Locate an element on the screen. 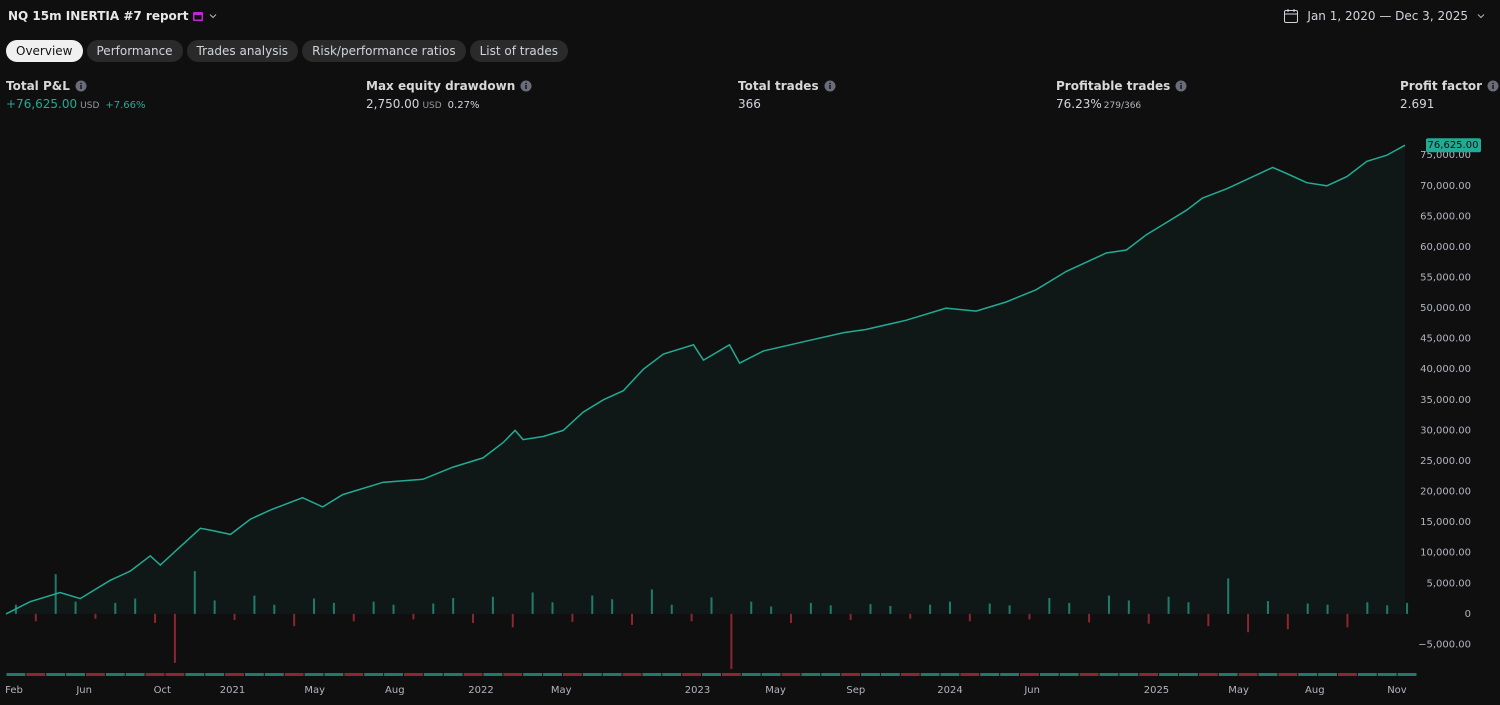 This screenshot has height=705, width=1500. y-tick-label: 35,000.00 is located at coordinates (1445, 400).